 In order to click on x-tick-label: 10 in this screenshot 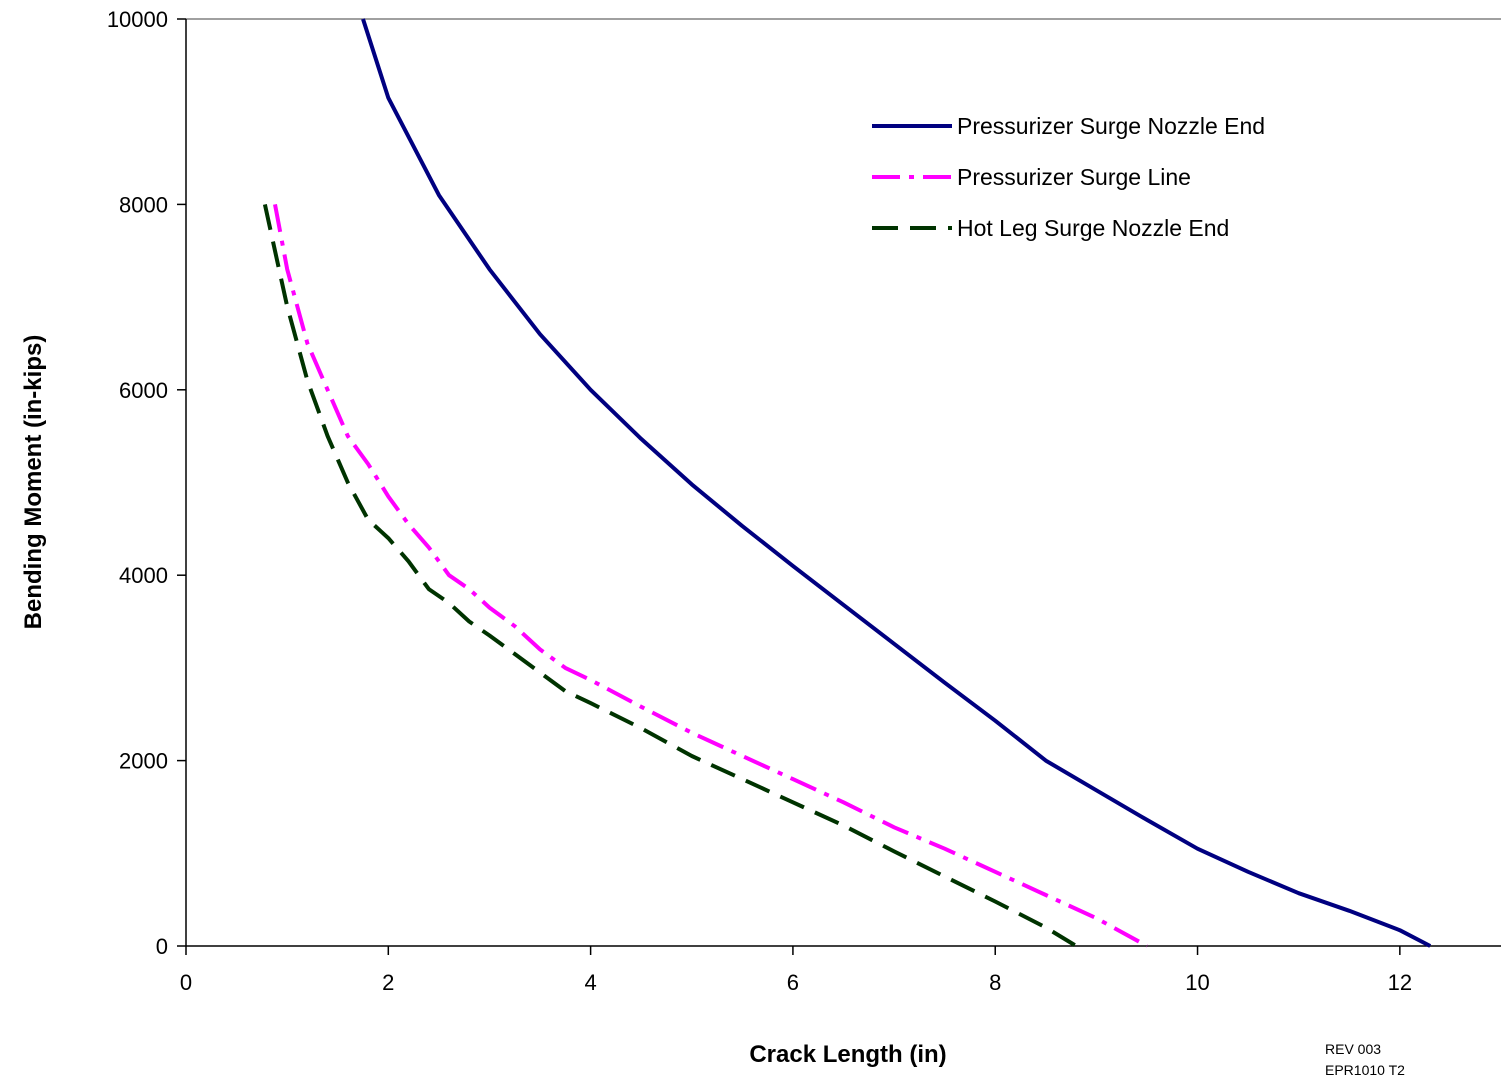, I will do `click(1197, 982)`.